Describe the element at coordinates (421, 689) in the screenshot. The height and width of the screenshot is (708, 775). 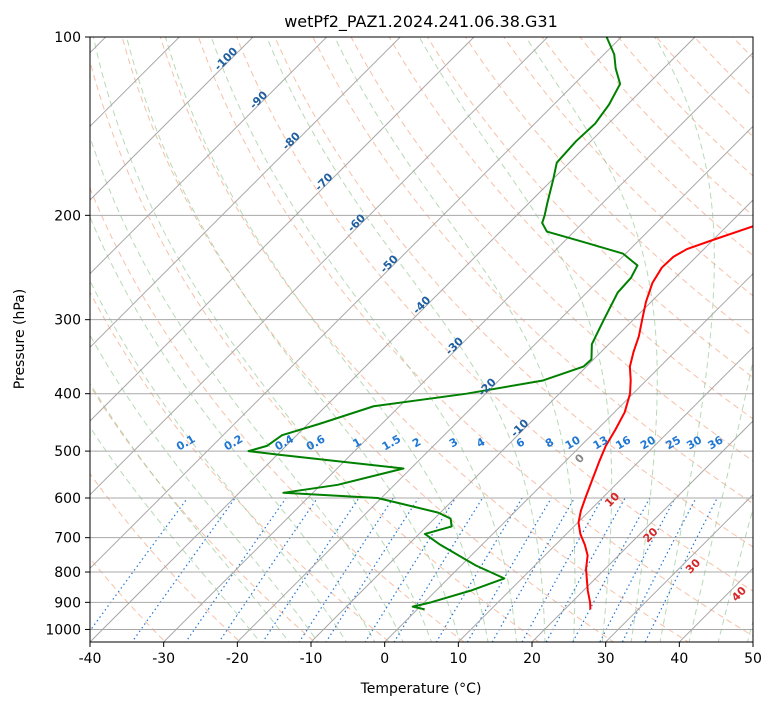
I see `x-axis-label: Temperature (°C)` at that location.